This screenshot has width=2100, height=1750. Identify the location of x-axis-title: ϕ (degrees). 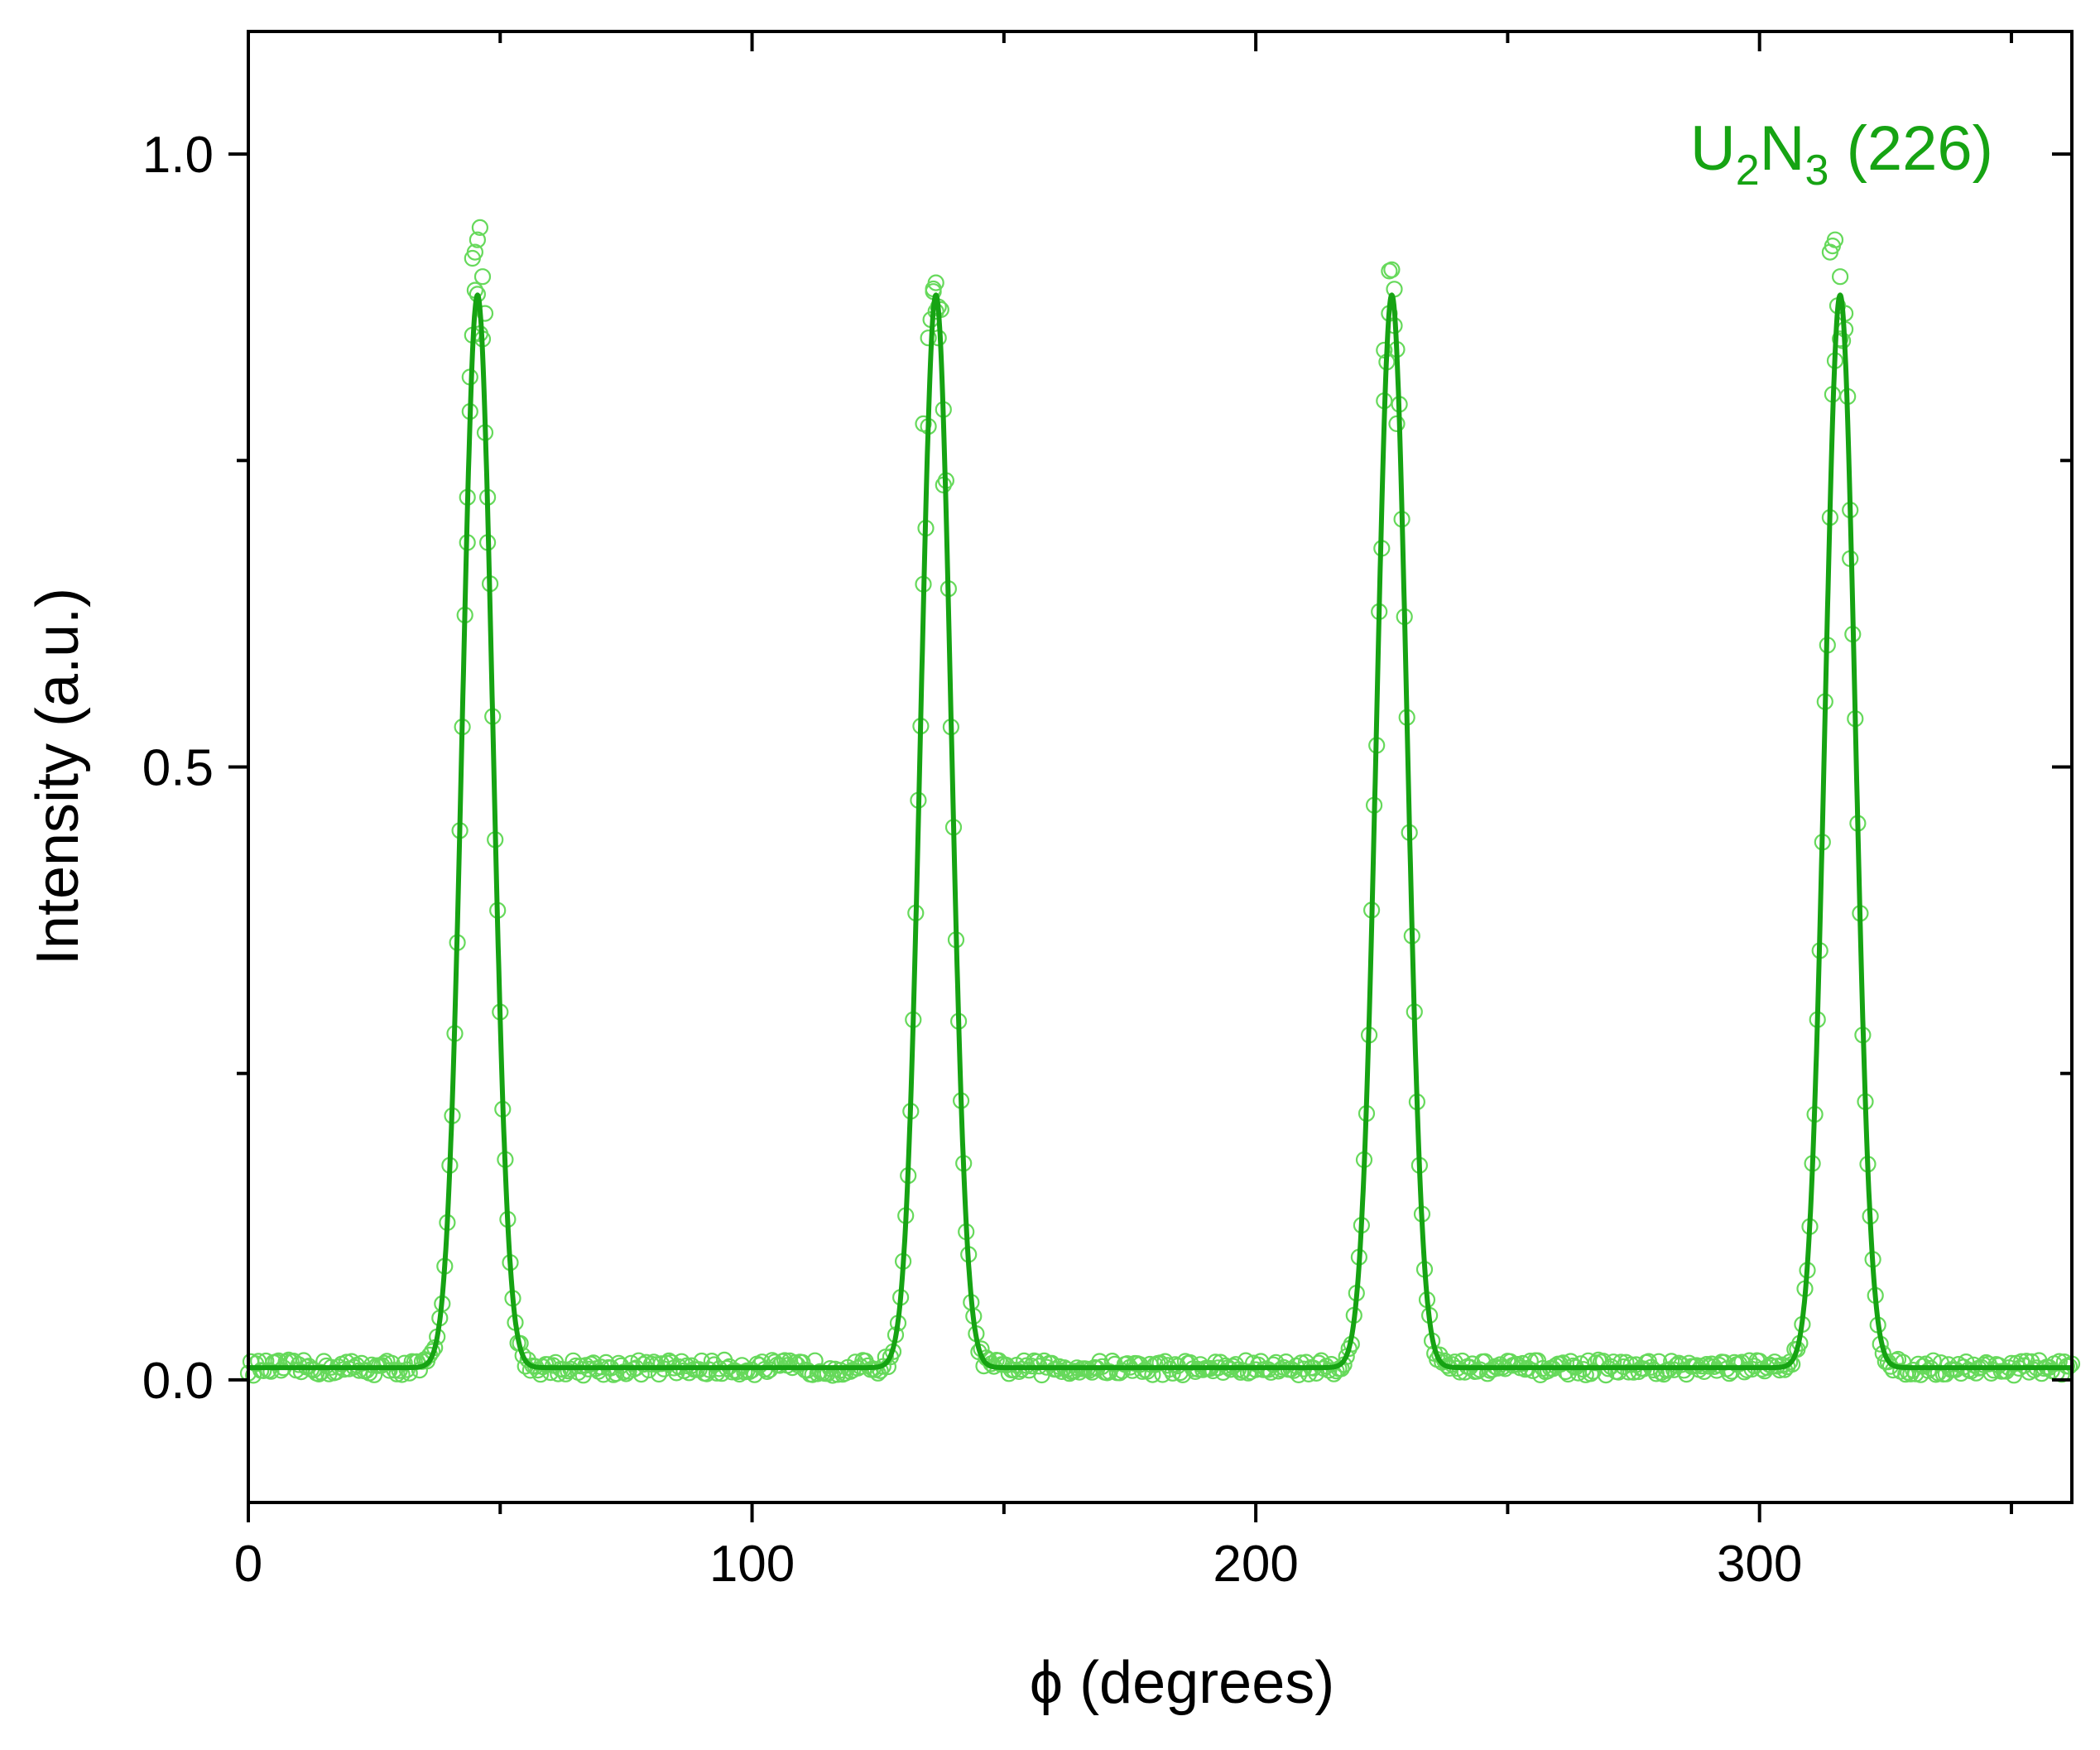
(1182, 1683).